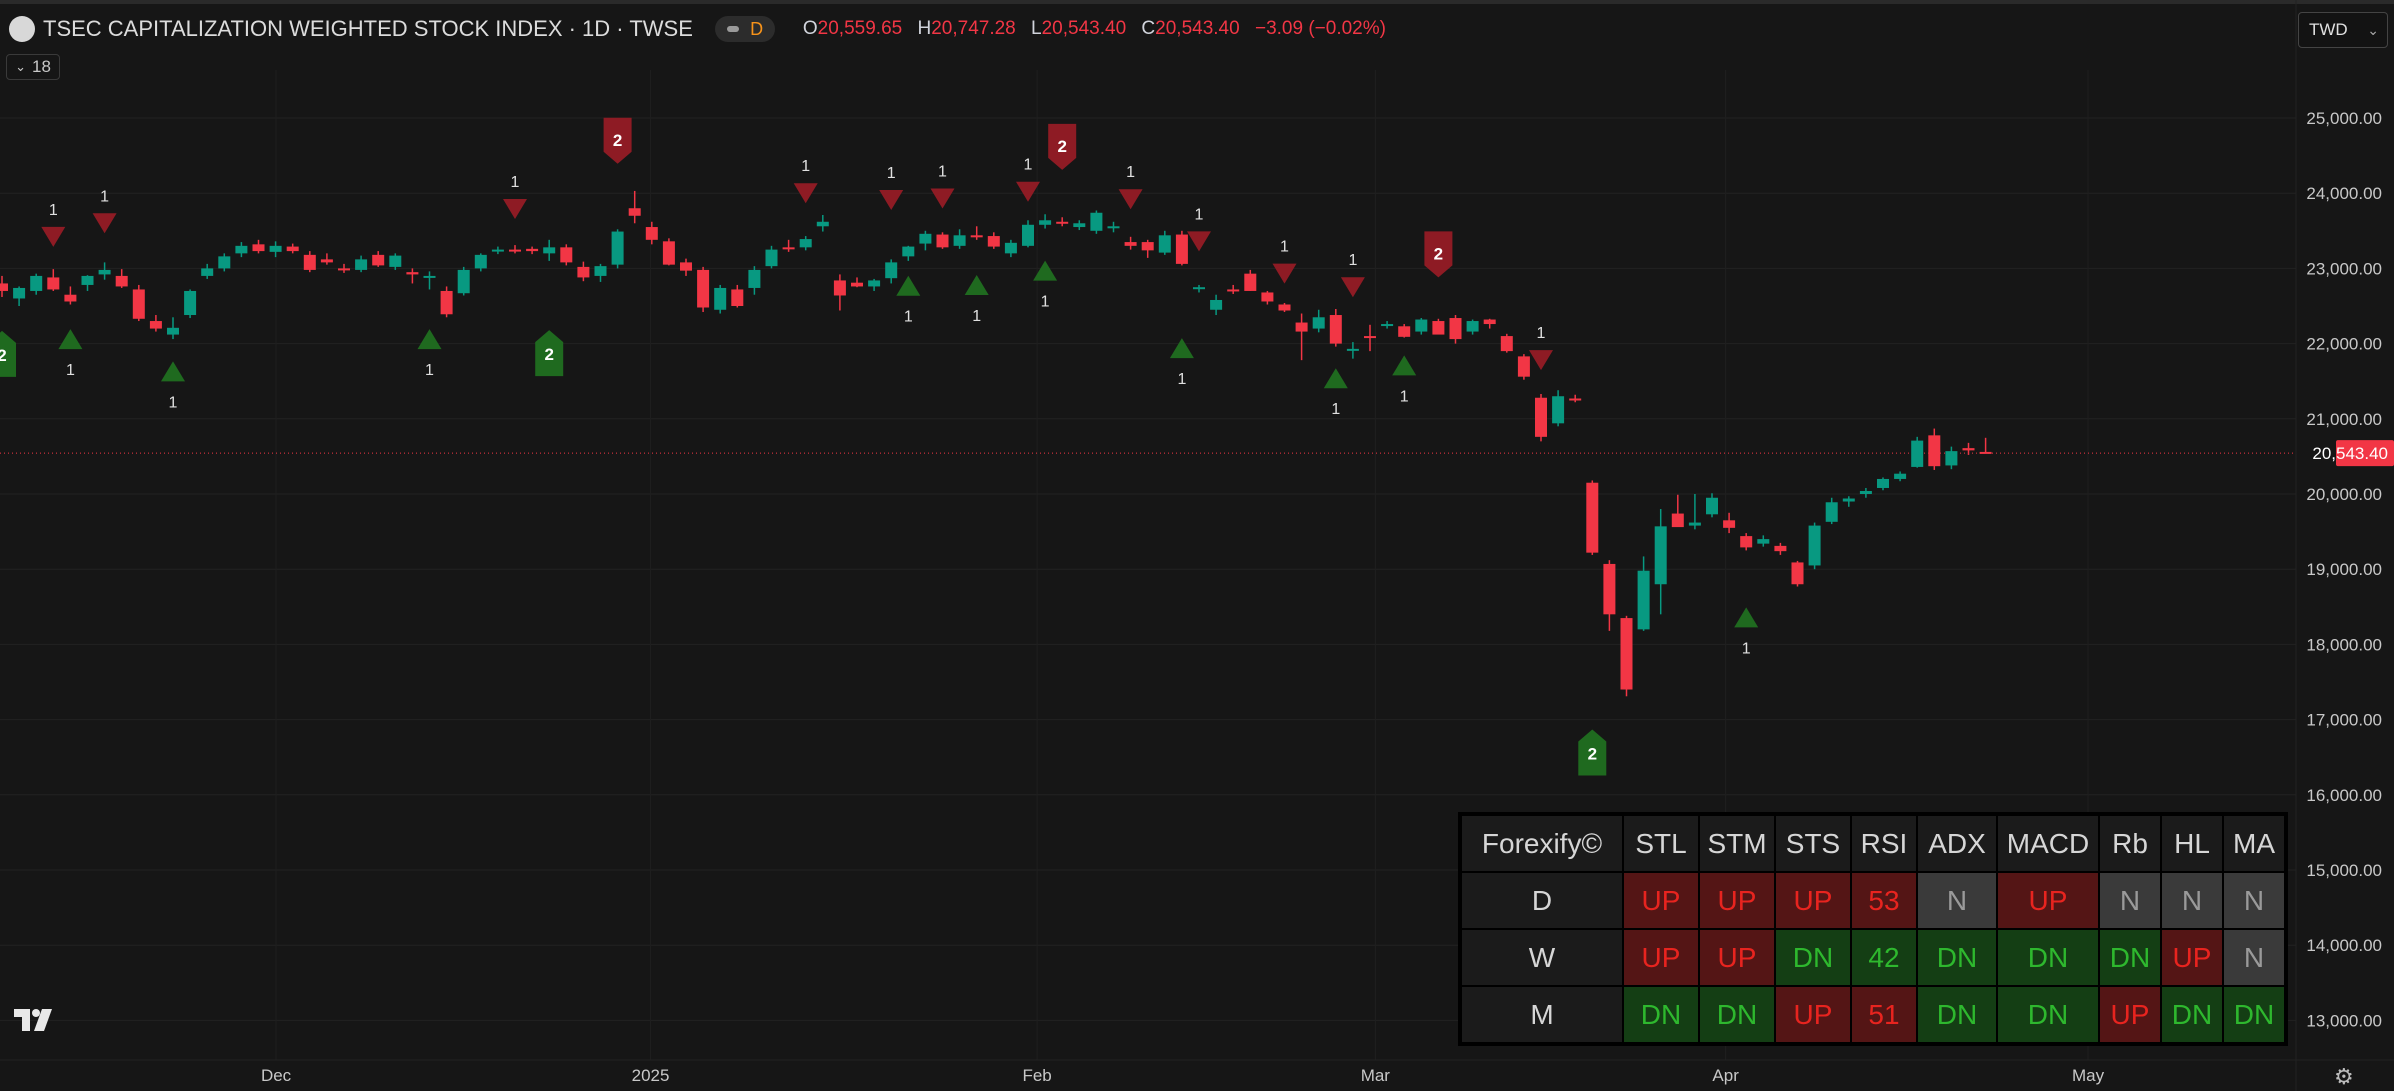  Describe the element at coordinates (2343, 30) in the screenshot. I see `currency-select: TWD ⌄` at that location.